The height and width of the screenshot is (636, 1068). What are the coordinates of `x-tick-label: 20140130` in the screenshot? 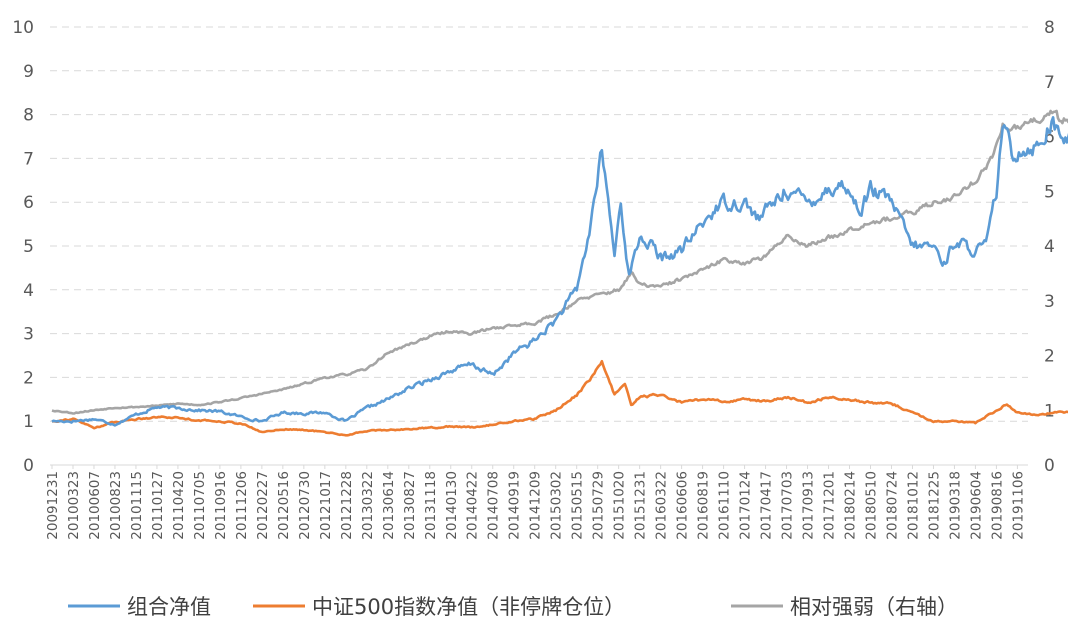 It's located at (452, 505).